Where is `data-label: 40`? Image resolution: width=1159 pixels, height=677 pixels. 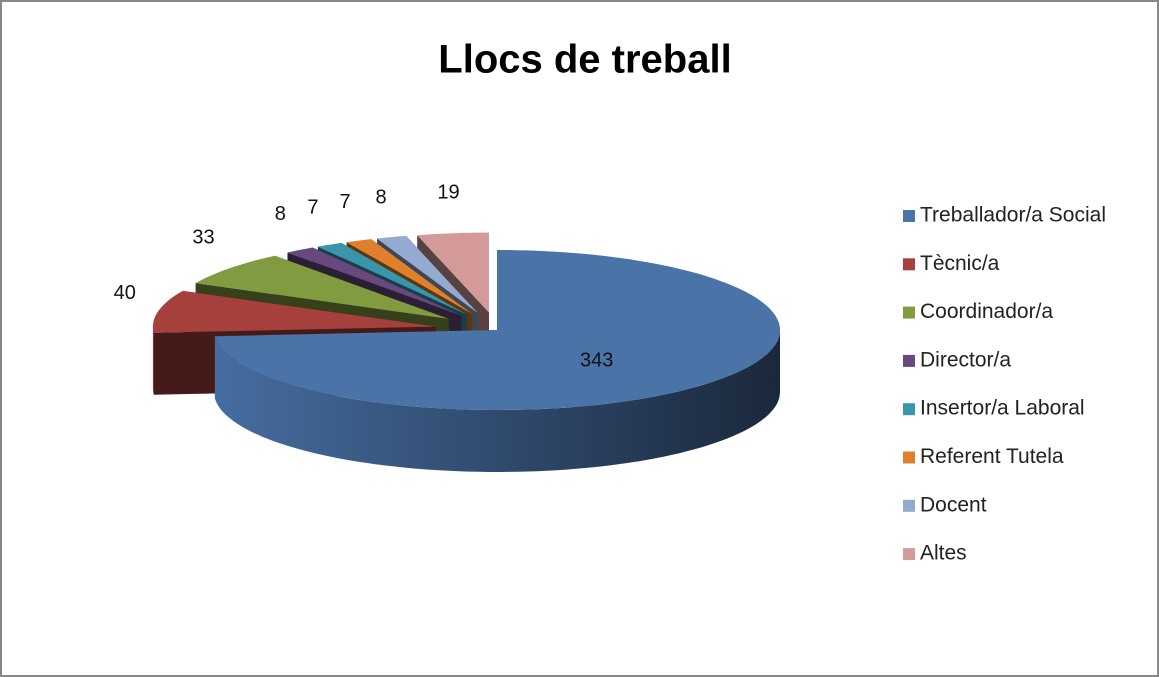
data-label: 40 is located at coordinates (125, 293).